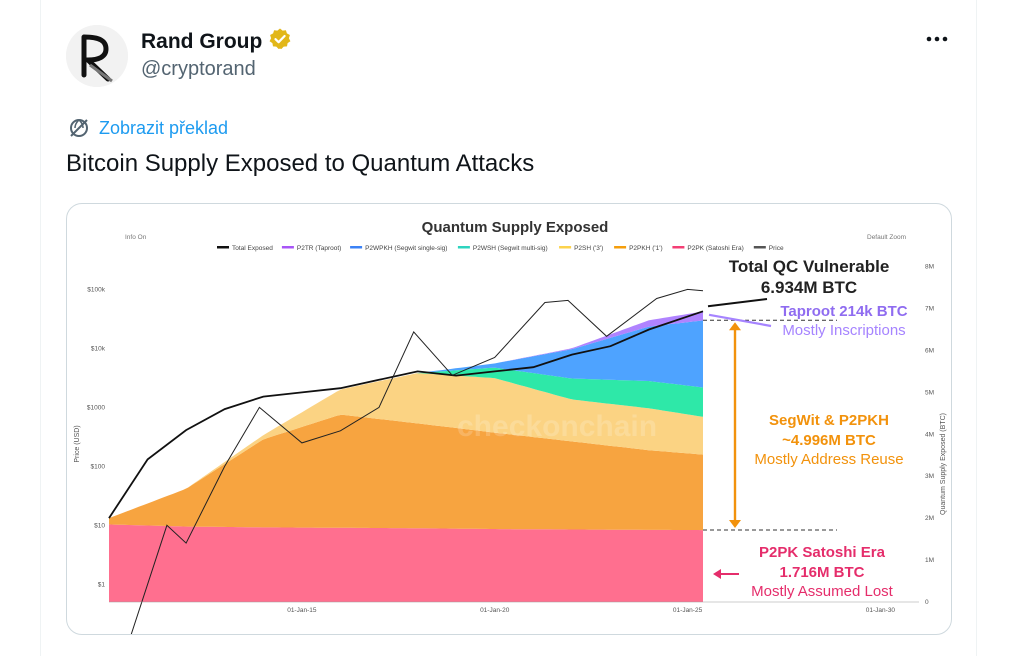  What do you see at coordinates (515, 227) in the screenshot?
I see `chart-title: Quantum Supply Exposed` at bounding box center [515, 227].